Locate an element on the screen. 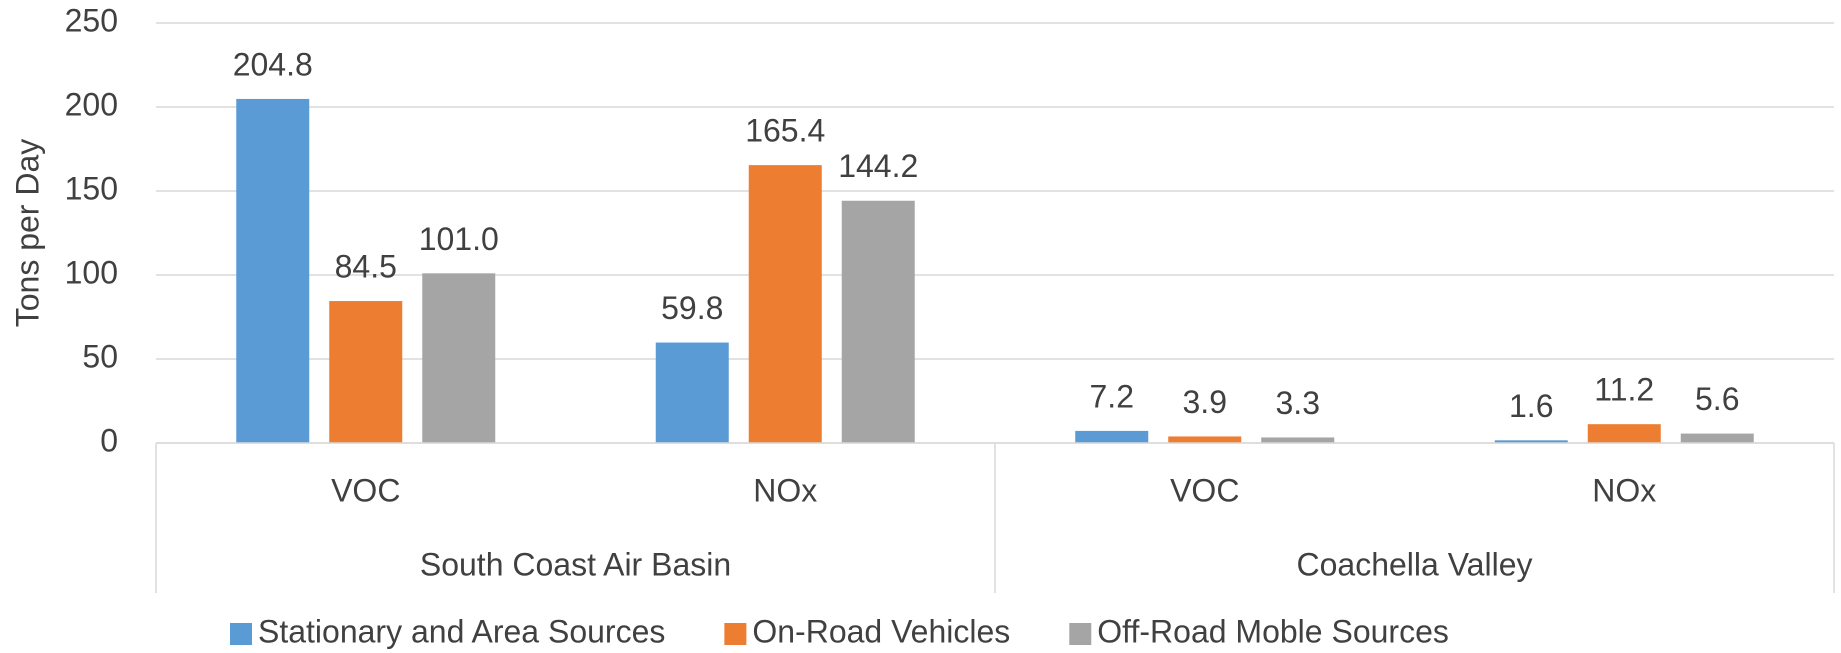 This screenshot has height=653, width=1841. y-tick-label: 100 is located at coordinates (91, 272).